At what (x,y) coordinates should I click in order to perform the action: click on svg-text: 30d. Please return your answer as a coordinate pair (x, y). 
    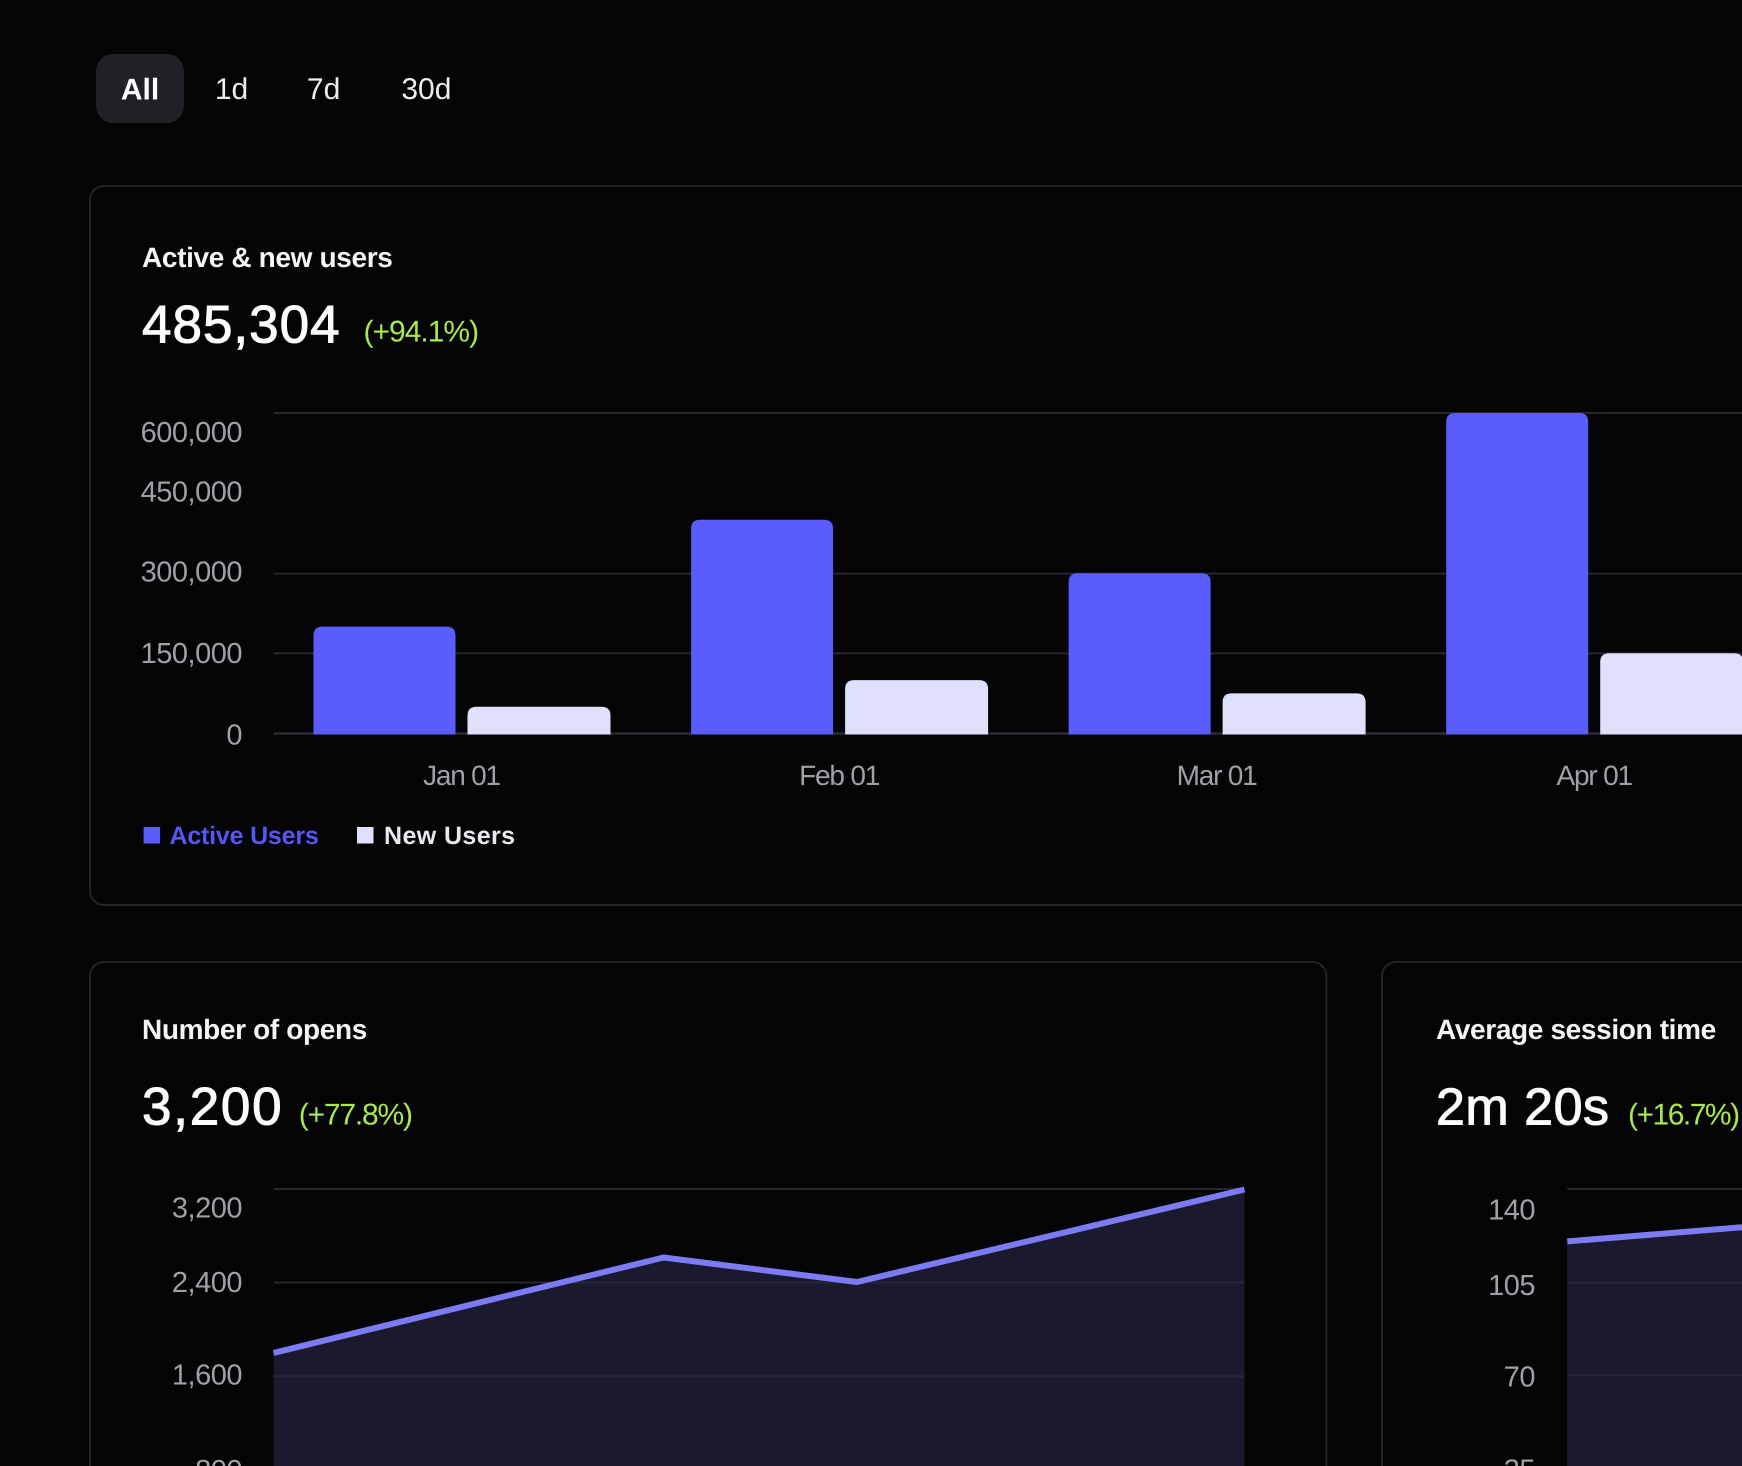
    Looking at the image, I should click on (426, 89).